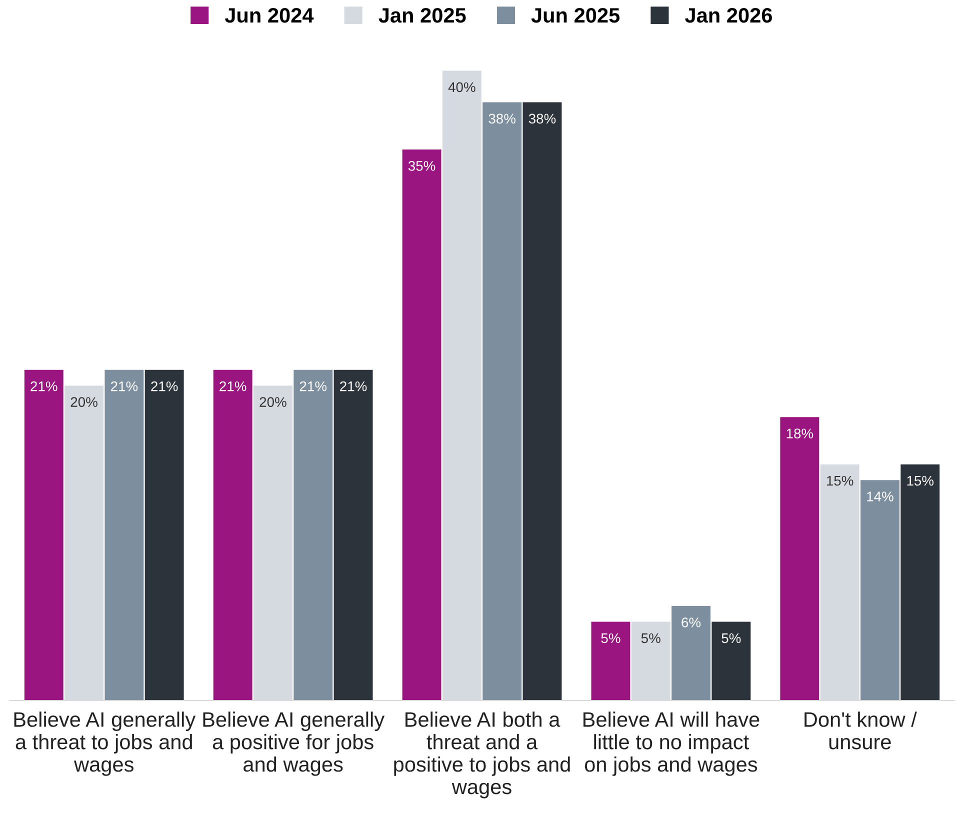  What do you see at coordinates (880, 497) in the screenshot?
I see `data-label: 14%` at bounding box center [880, 497].